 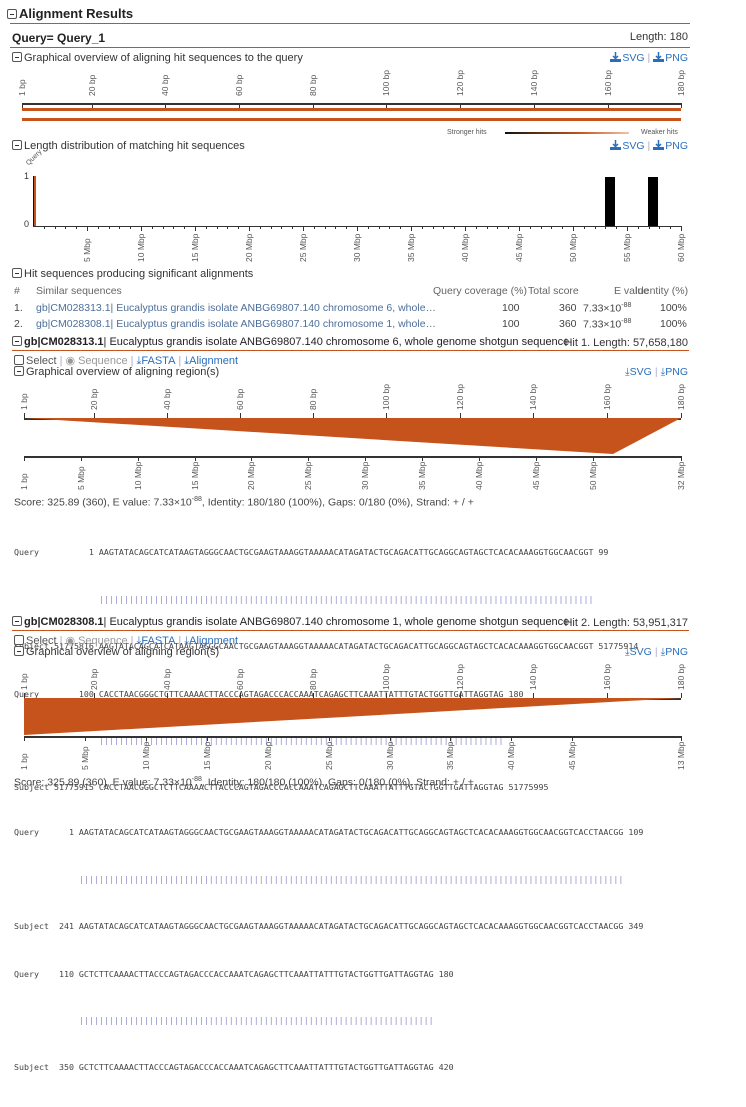 I want to click on axis-tick-label: 45 Mbp, so click(x=572, y=755).